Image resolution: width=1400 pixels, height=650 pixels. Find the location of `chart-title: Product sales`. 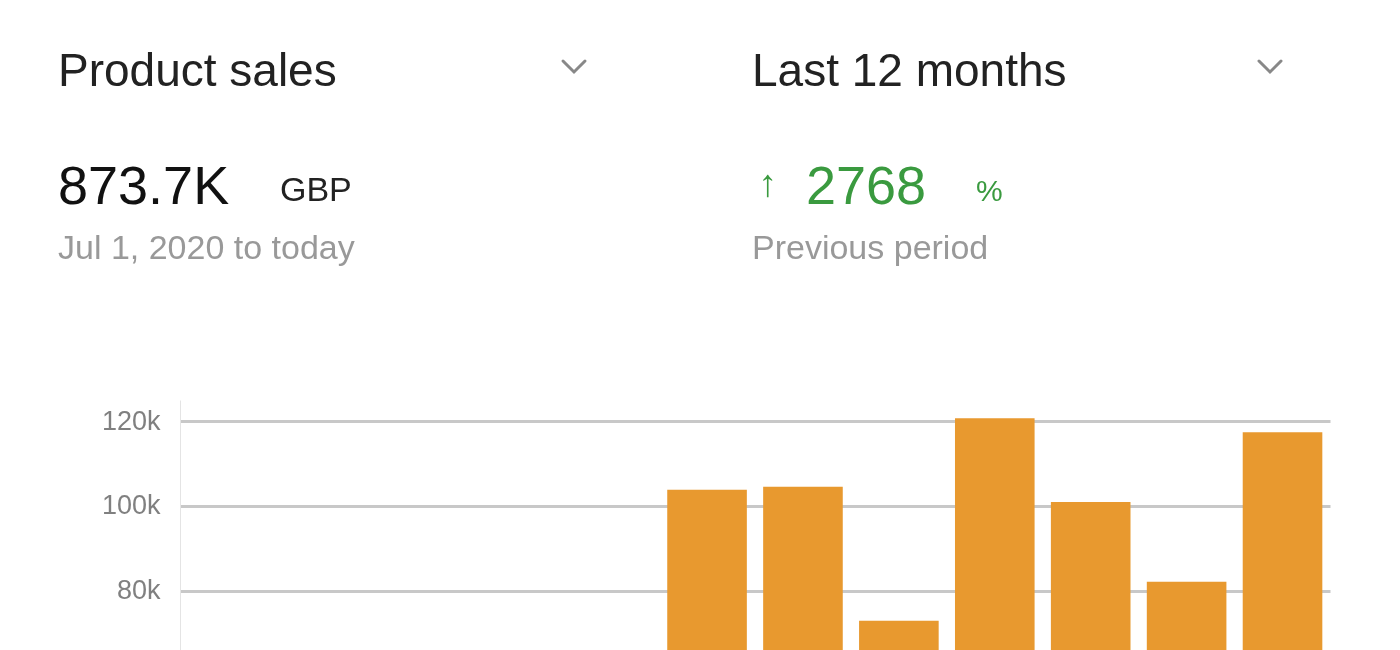

chart-title: Product sales is located at coordinates (197, 70).